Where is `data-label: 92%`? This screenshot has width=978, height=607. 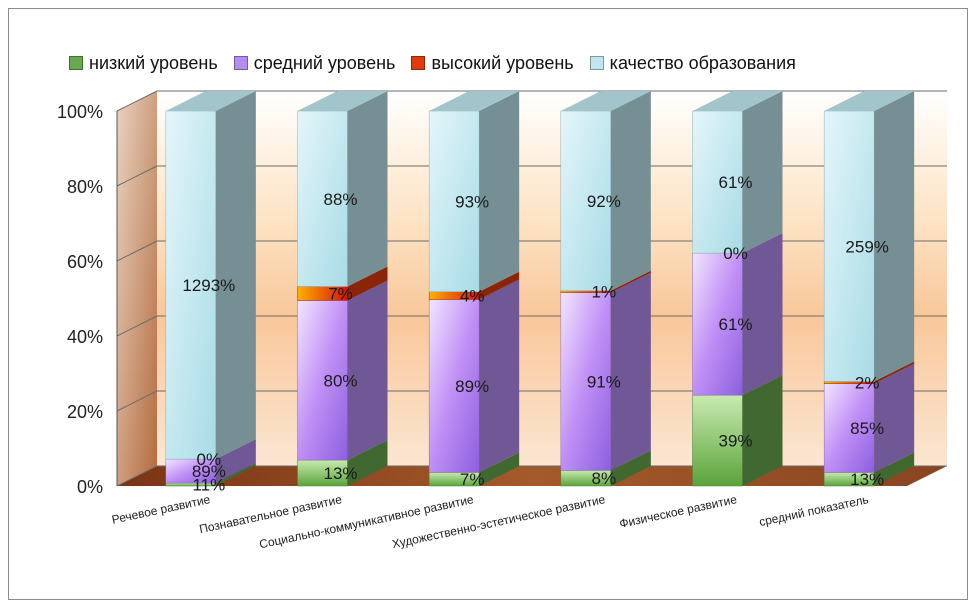
data-label: 92% is located at coordinates (604, 201).